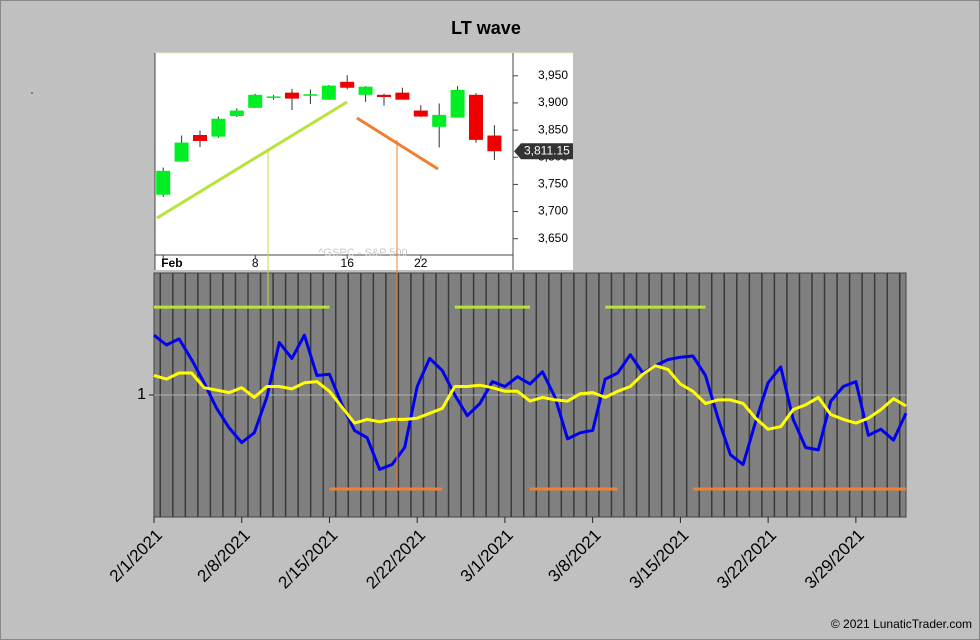  I want to click on x-tick-label: 22, so click(421, 263).